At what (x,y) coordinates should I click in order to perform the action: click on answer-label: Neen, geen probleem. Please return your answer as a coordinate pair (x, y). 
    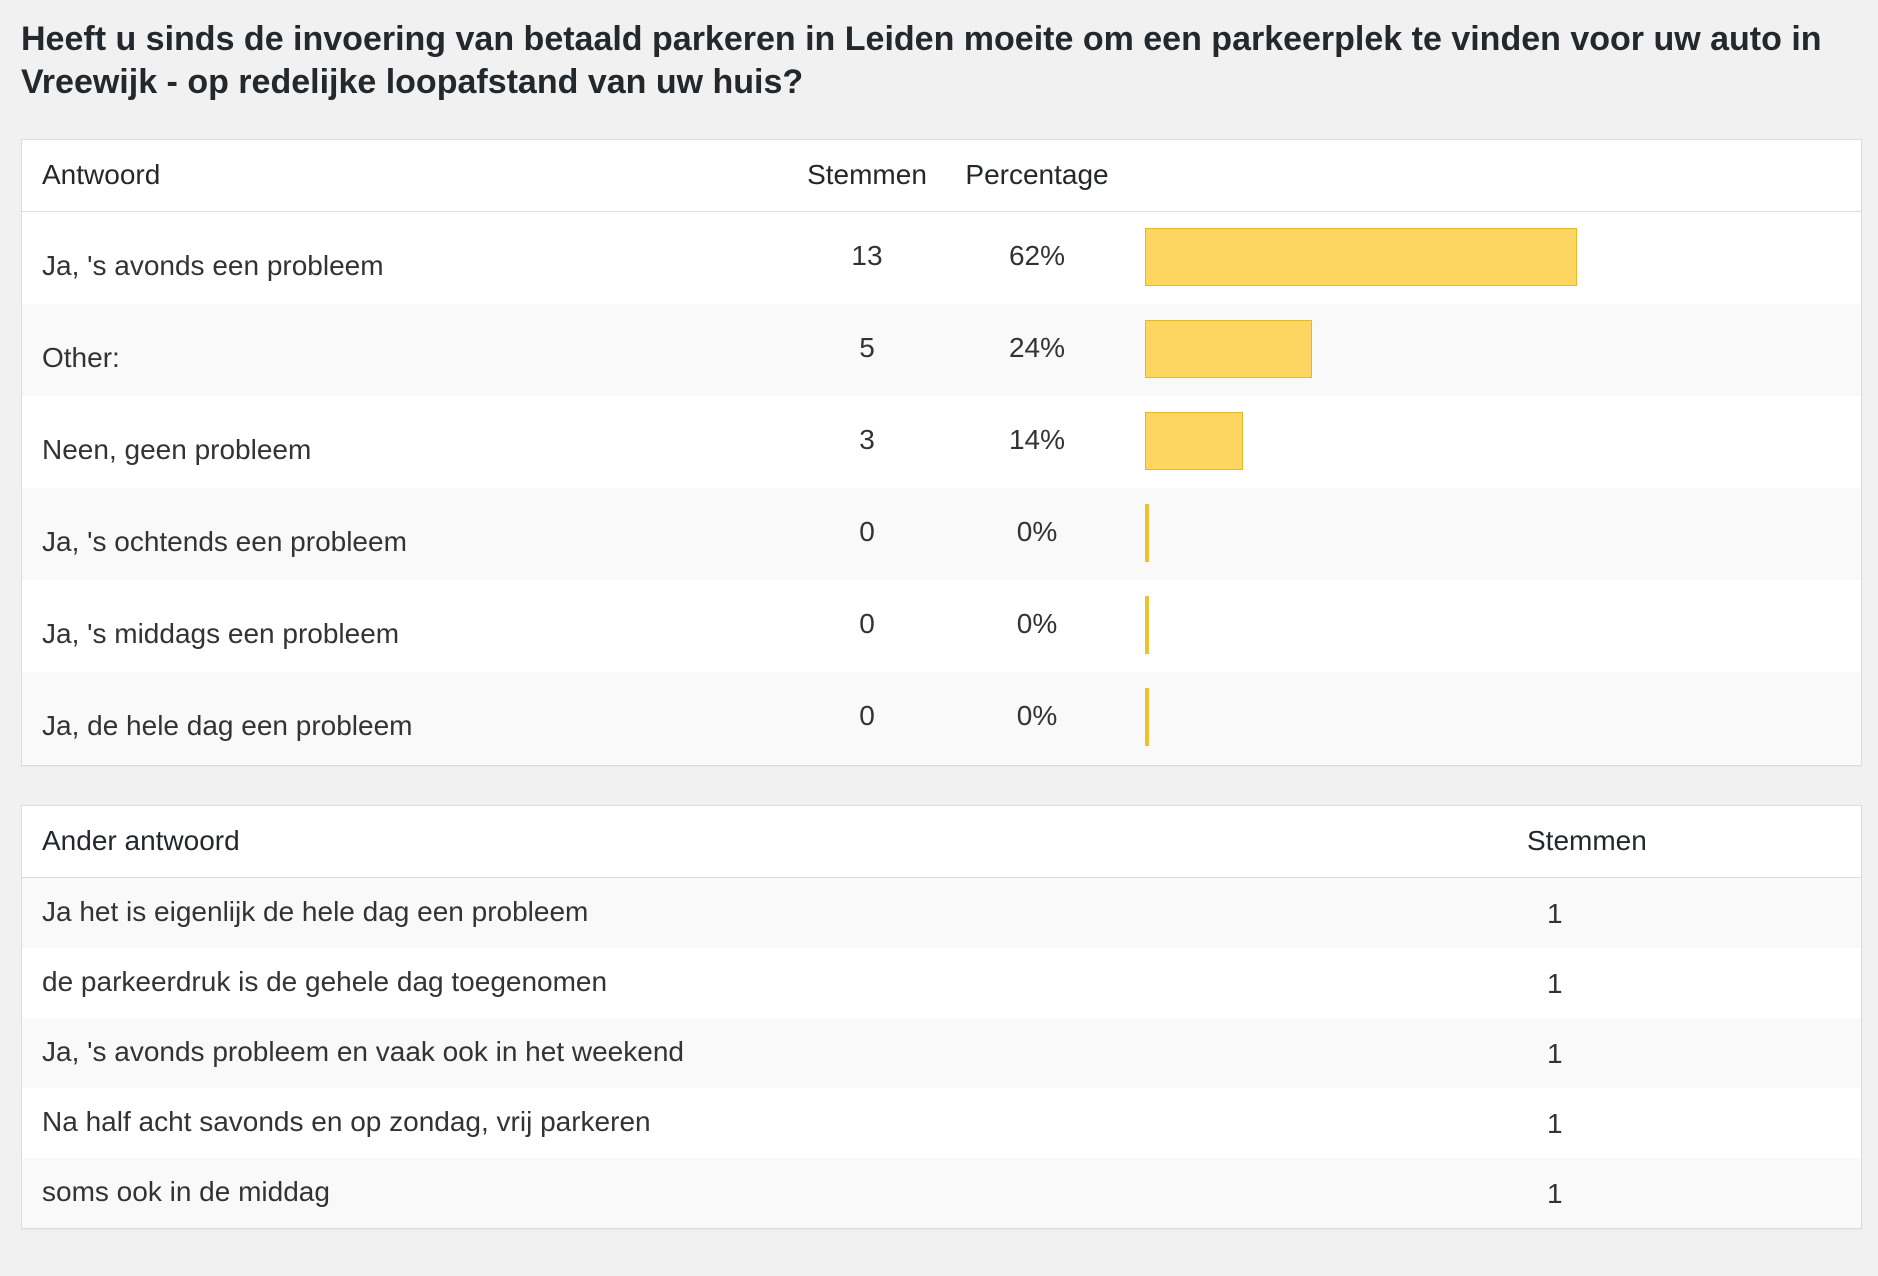
    Looking at the image, I should click on (177, 449).